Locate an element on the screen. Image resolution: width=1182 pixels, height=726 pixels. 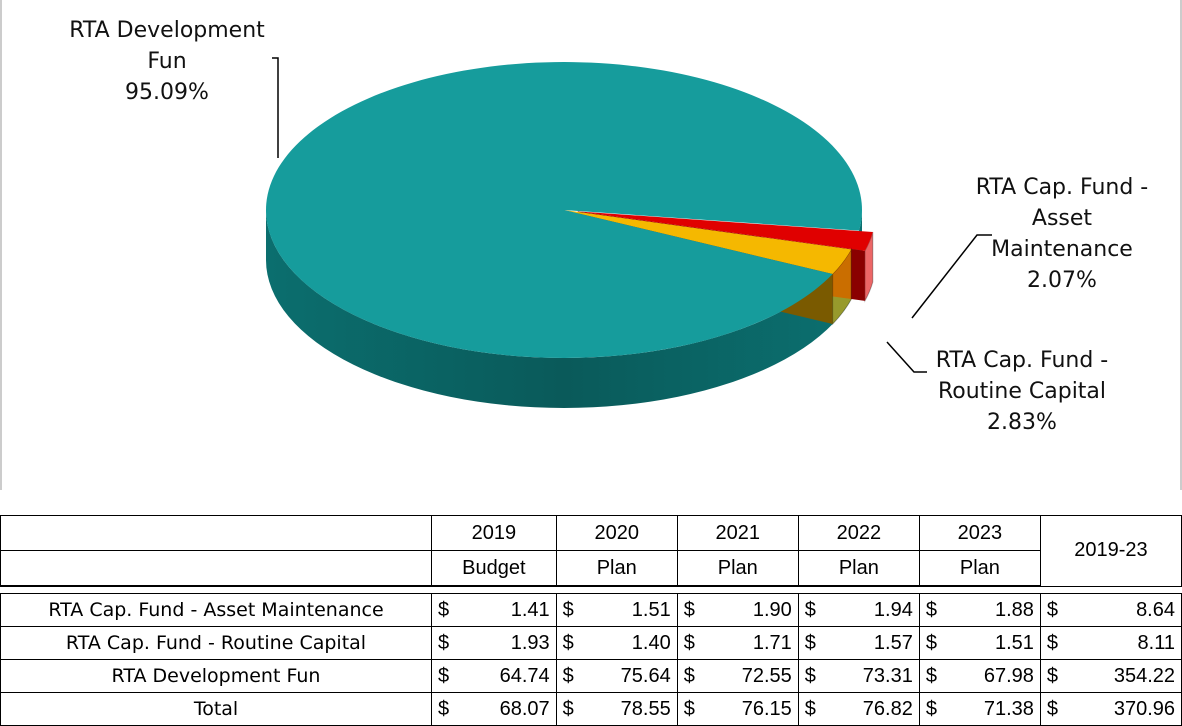
value: $75.64 is located at coordinates (617, 676).